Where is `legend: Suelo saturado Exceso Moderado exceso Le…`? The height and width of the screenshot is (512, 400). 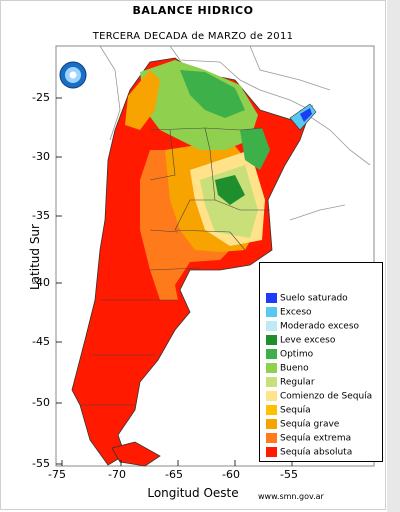
legend: Suelo saturado Exceso Moderado exceso Le… is located at coordinates (321, 362).